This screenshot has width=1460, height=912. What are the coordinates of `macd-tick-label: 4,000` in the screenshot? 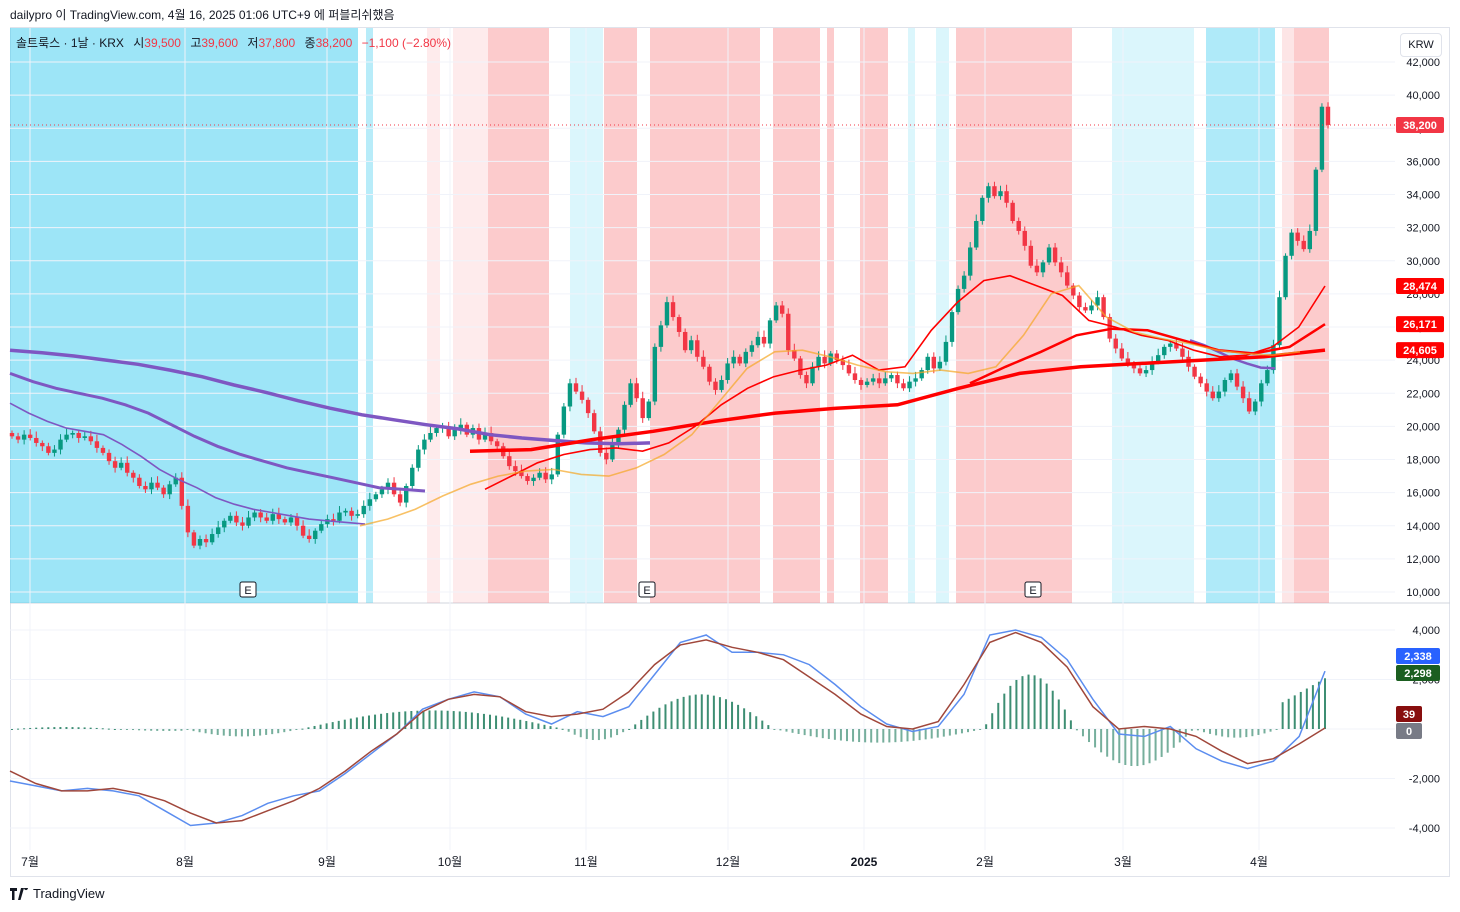 It's located at (1426, 631).